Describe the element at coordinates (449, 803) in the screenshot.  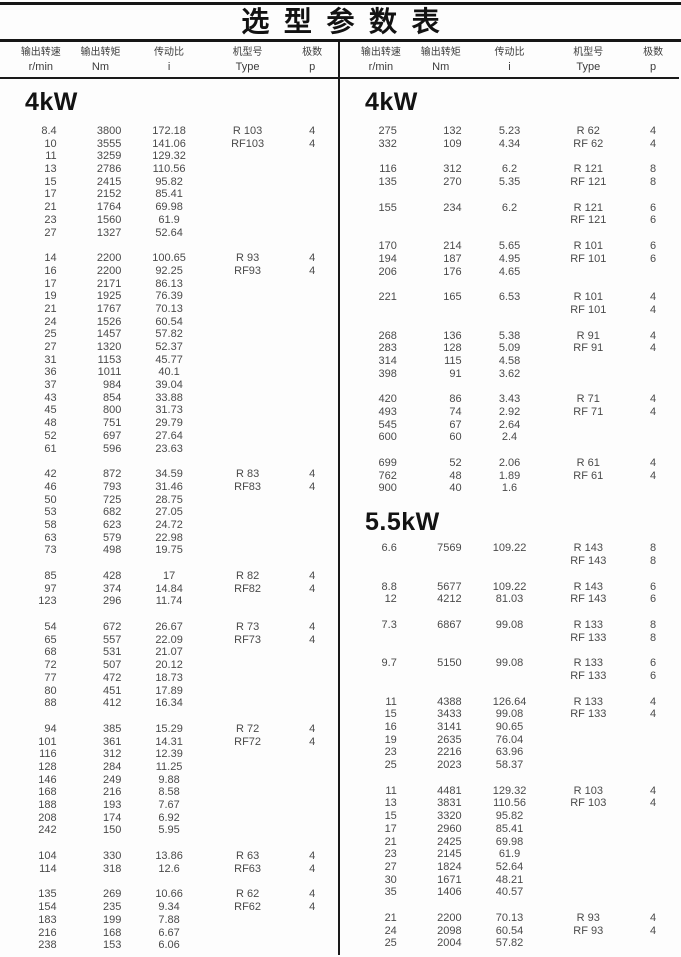
I see `torque-cell: 3831` at that location.